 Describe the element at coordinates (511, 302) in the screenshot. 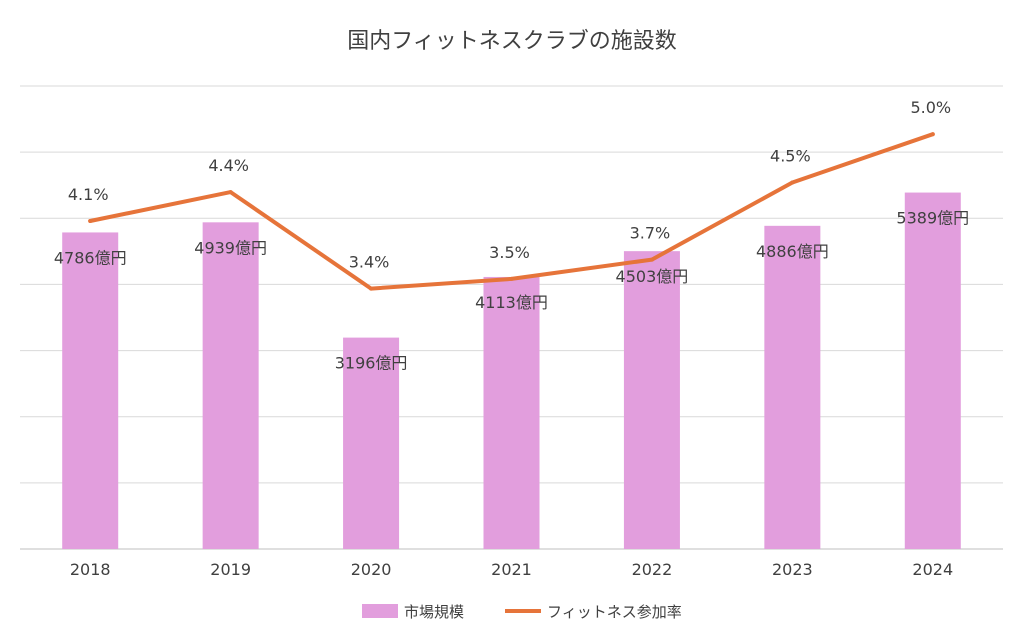

I see `bar-label-2021: 4113億円` at that location.